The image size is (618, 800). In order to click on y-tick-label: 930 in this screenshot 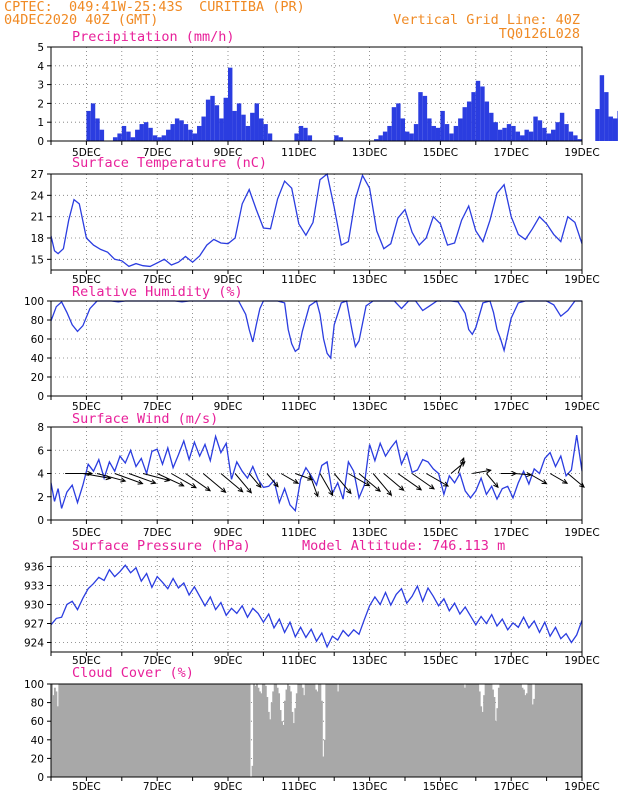, I will do `click(34, 606)`.